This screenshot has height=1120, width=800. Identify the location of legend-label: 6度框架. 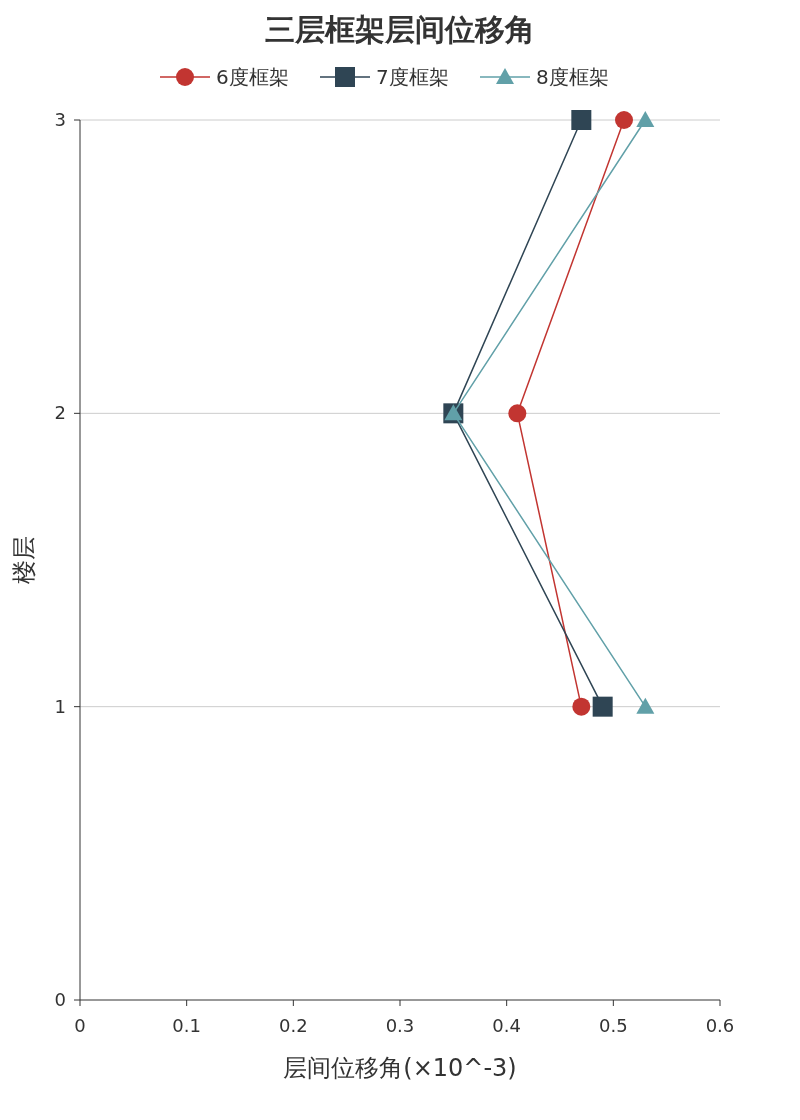
(252, 77).